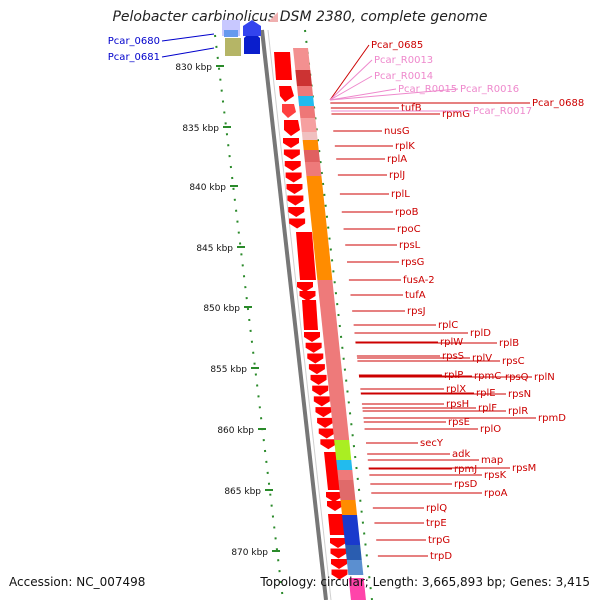 Image resolution: width=600 pixels, height=600 pixels. Describe the element at coordinates (448, 325) in the screenshot. I see `gene-label: rplC` at that location.